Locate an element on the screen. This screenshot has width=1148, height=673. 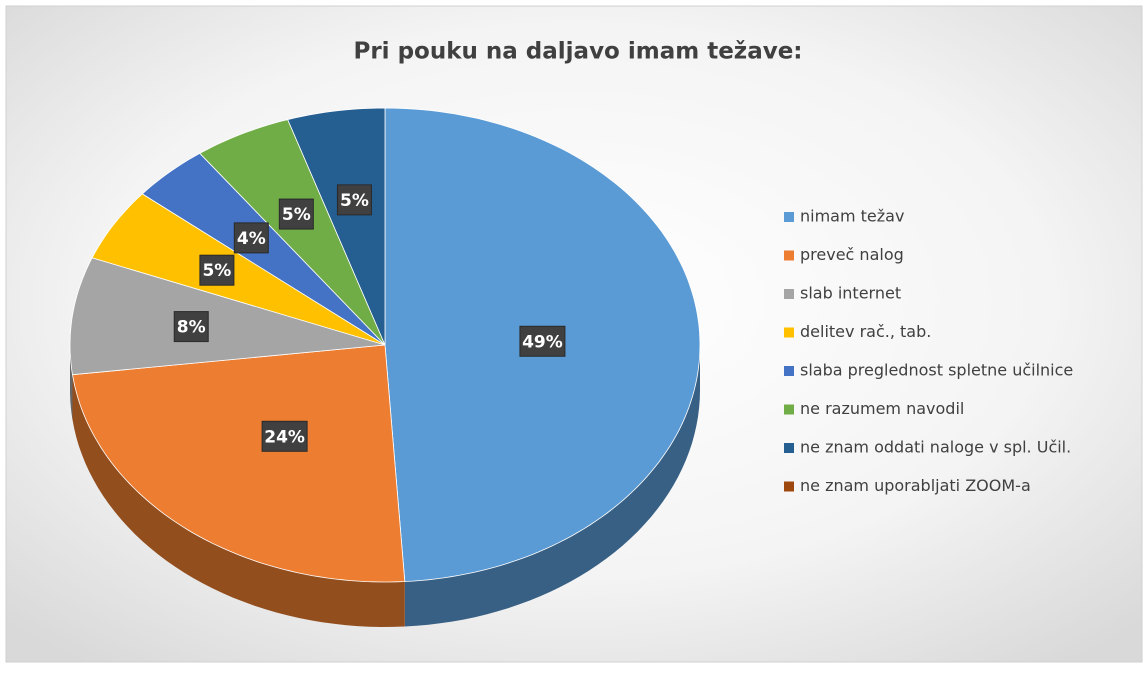
data-label: 49% is located at coordinates (542, 342).